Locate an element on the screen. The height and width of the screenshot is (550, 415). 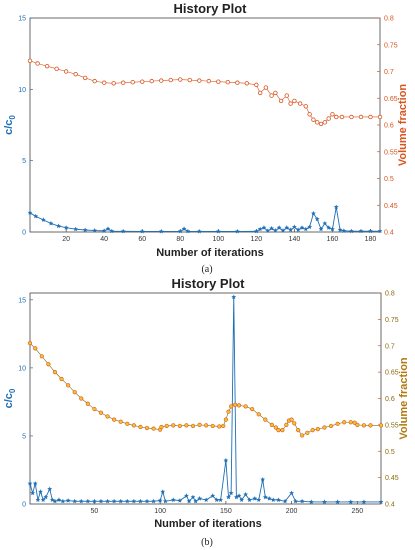
series-line-volume-fraction is located at coordinates (205, 389).